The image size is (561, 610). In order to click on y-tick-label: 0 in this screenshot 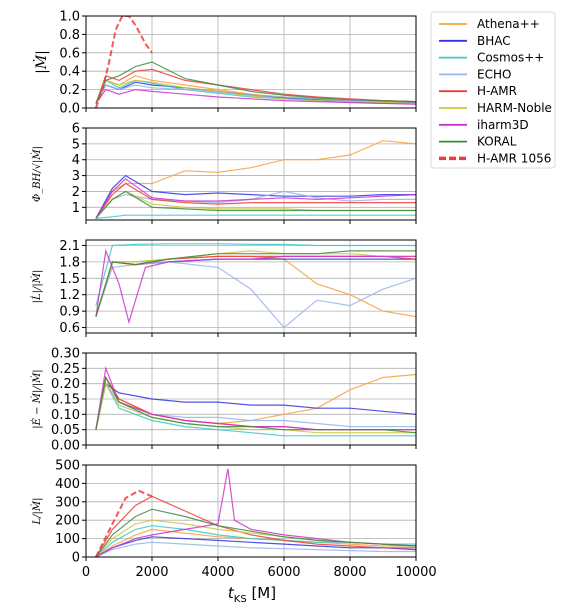, I will do `click(76, 558)`.